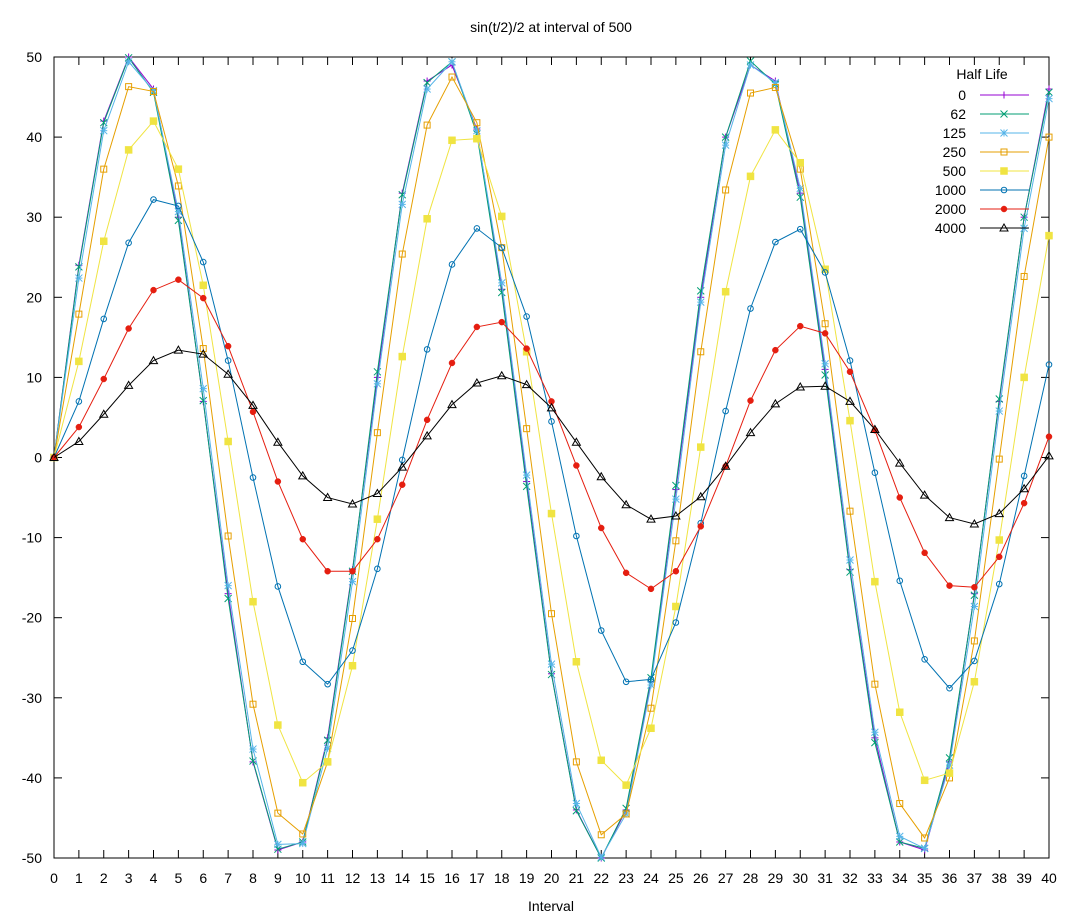 This screenshot has height=920, width=1080. Describe the element at coordinates (776, 878) in the screenshot. I see `x-tick-label: 29` at that location.